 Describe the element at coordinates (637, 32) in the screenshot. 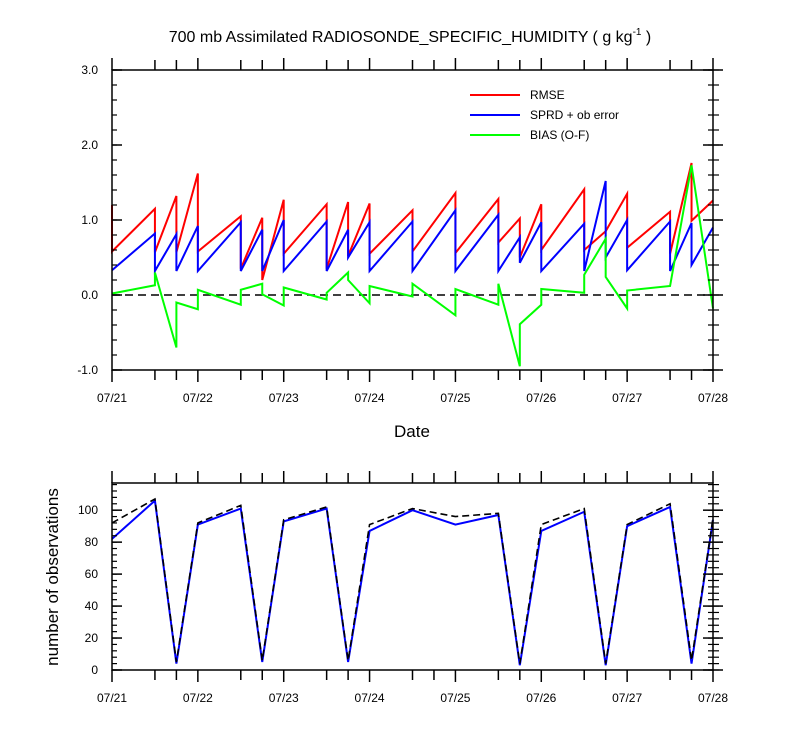

I see `chart-title-superscript: -1` at that location.